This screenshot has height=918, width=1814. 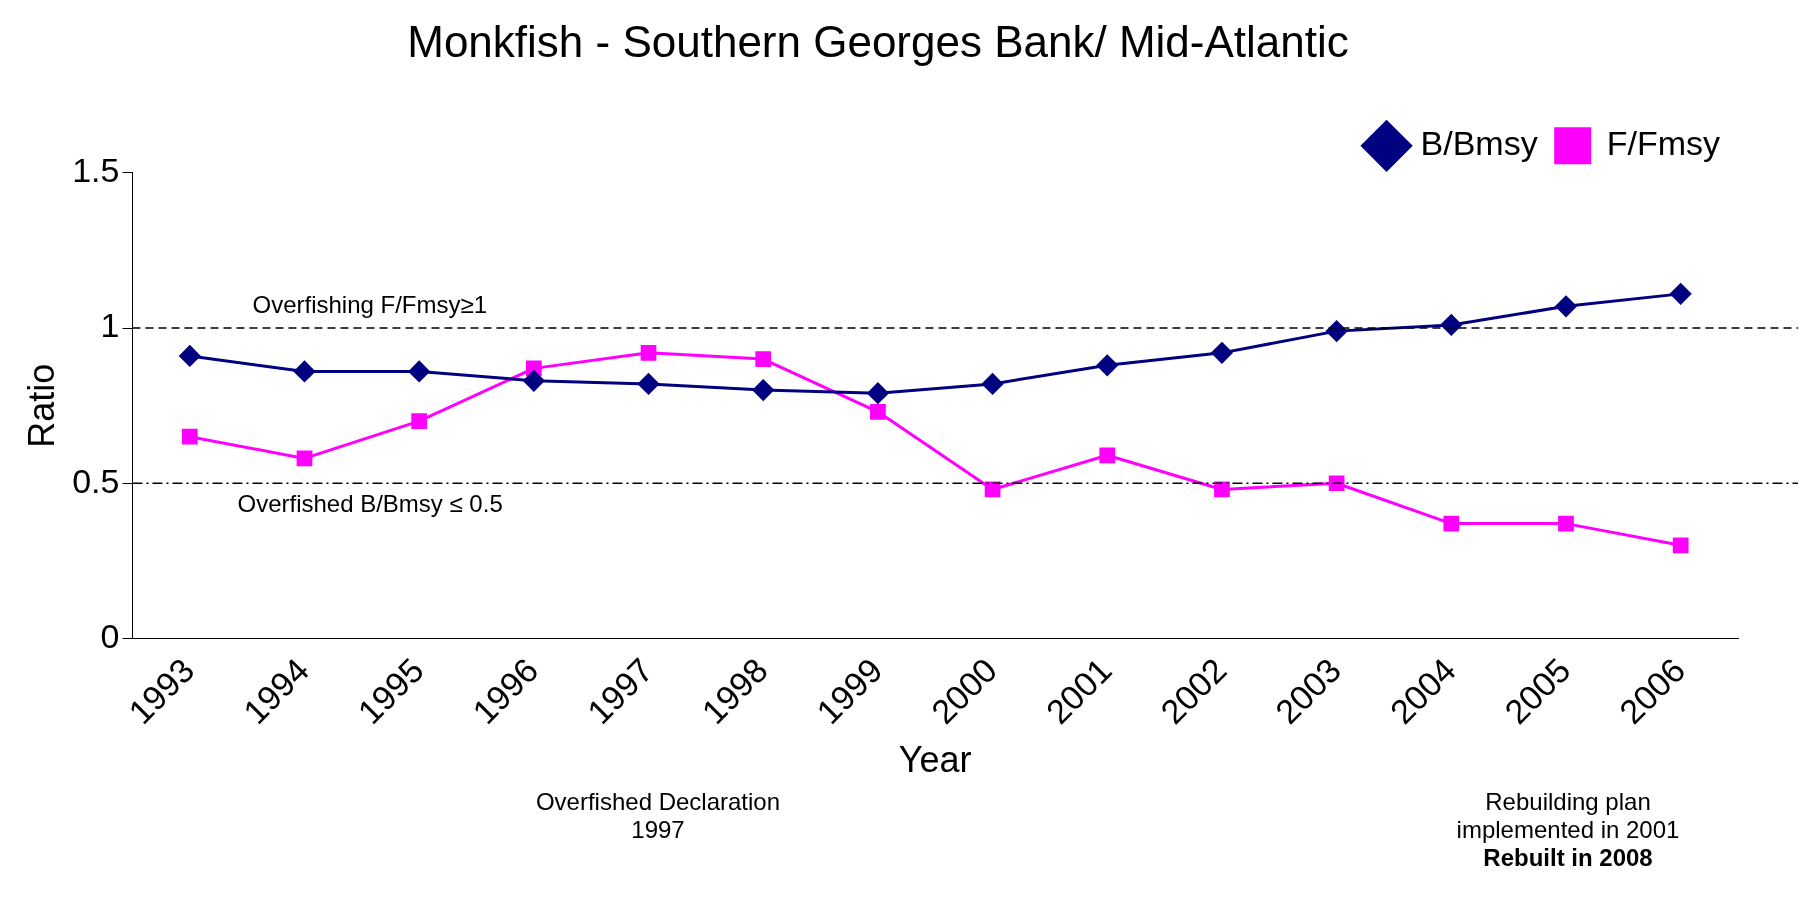 What do you see at coordinates (110, 635) in the screenshot?
I see `y-tick-label: 0` at bounding box center [110, 635].